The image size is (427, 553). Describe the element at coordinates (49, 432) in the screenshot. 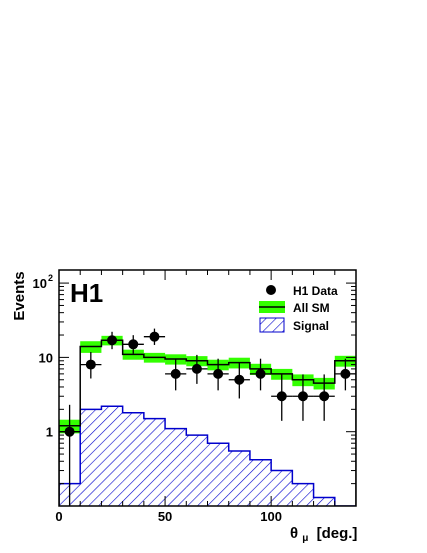

I see `y-tick-label: 1` at that location.